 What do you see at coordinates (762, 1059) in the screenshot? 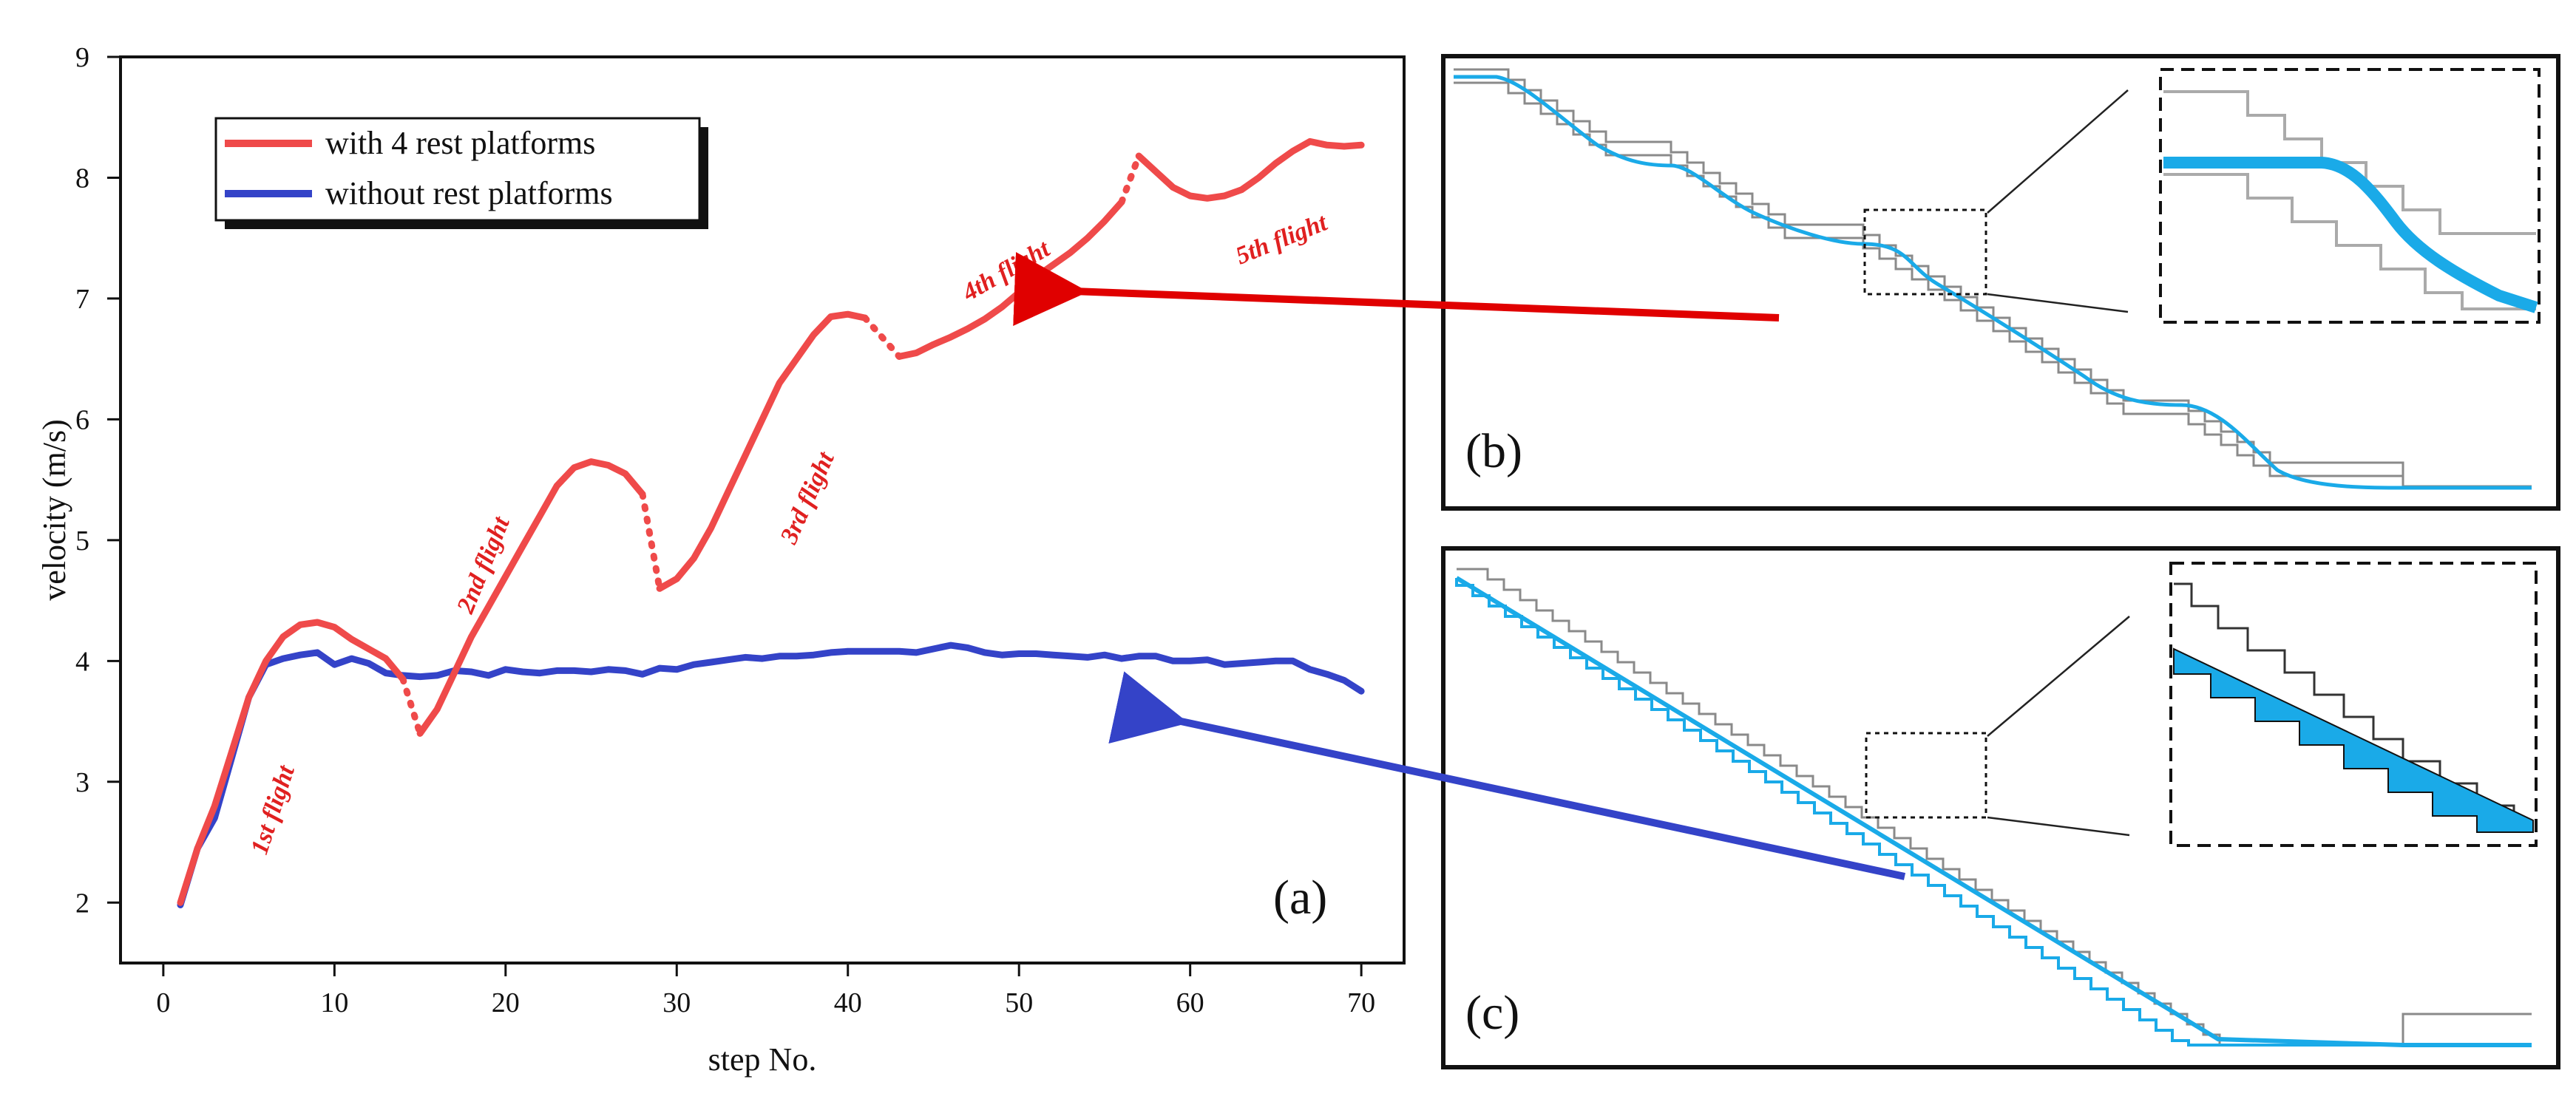
I see `x-axis-title: step No.` at bounding box center [762, 1059].